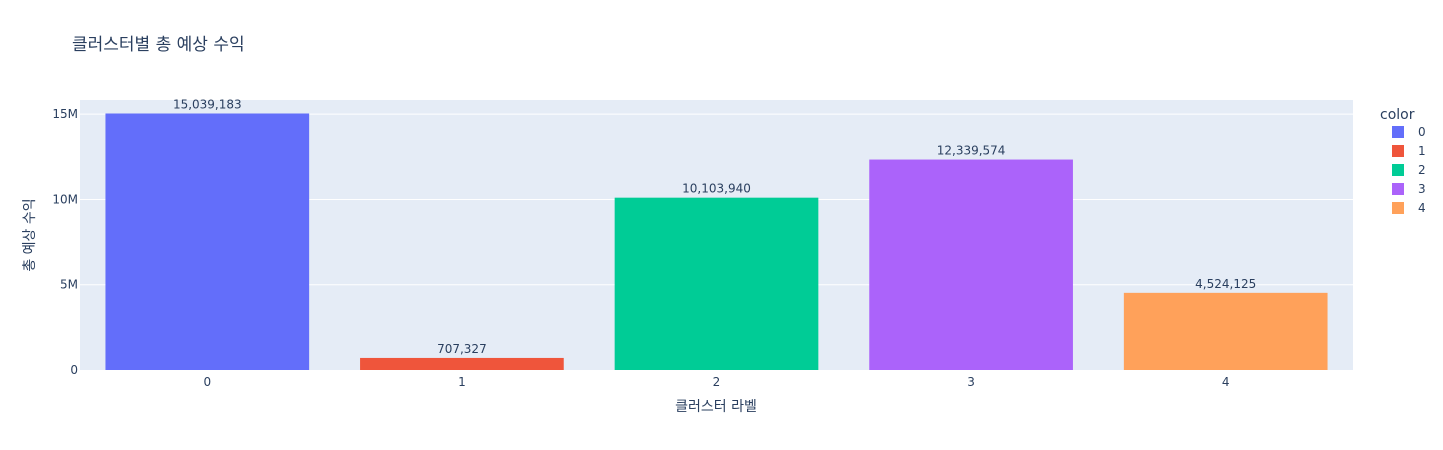  What do you see at coordinates (971, 382) in the screenshot?
I see `x-tick-label: 3` at bounding box center [971, 382].